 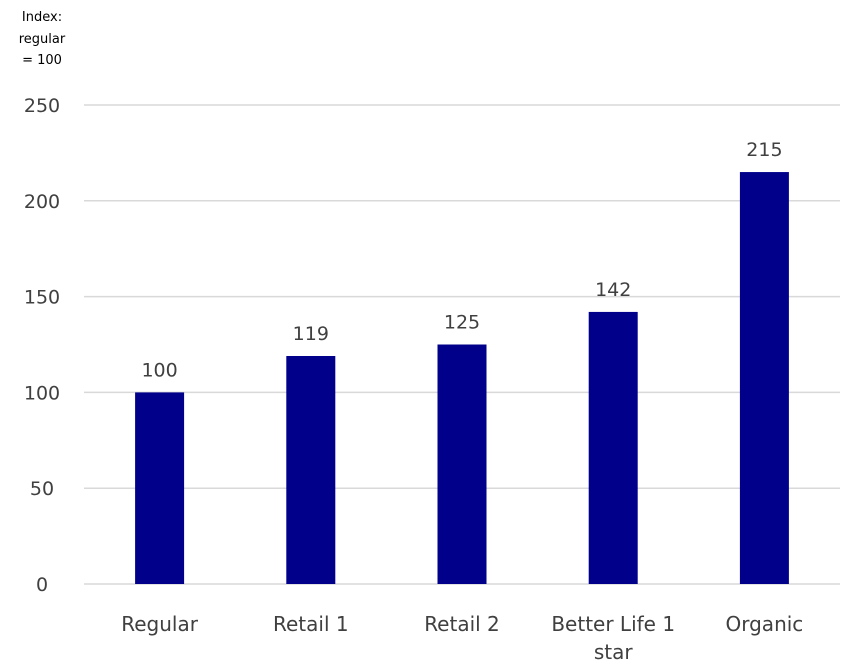 I want to click on y-tick-label: 100, so click(x=42, y=393).